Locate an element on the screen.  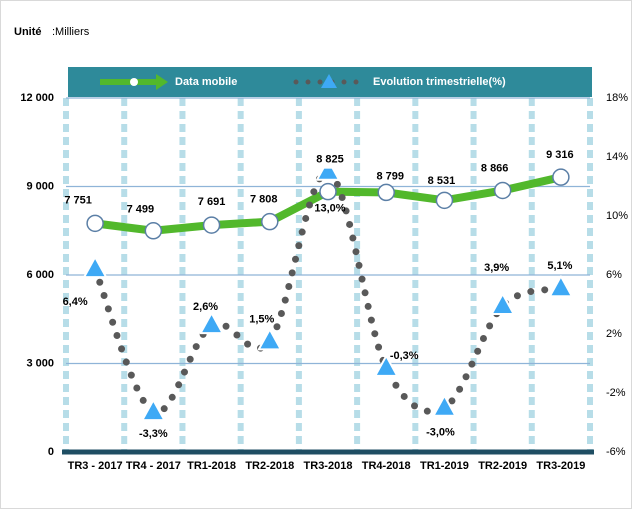
data-label: 8 825 is located at coordinates (330, 160).